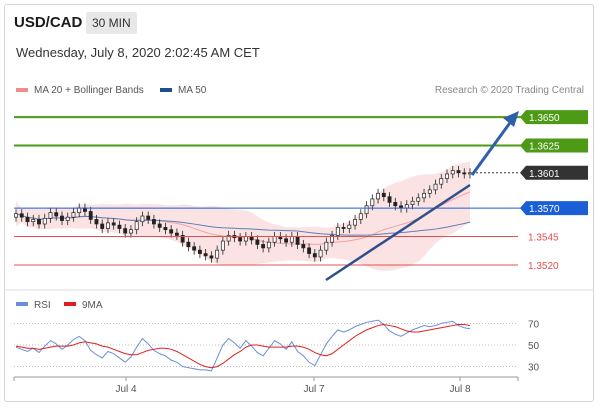 The width and height of the screenshot is (600, 409). What do you see at coordinates (544, 118) in the screenshot?
I see `level-label: 1.3650` at bounding box center [544, 118].